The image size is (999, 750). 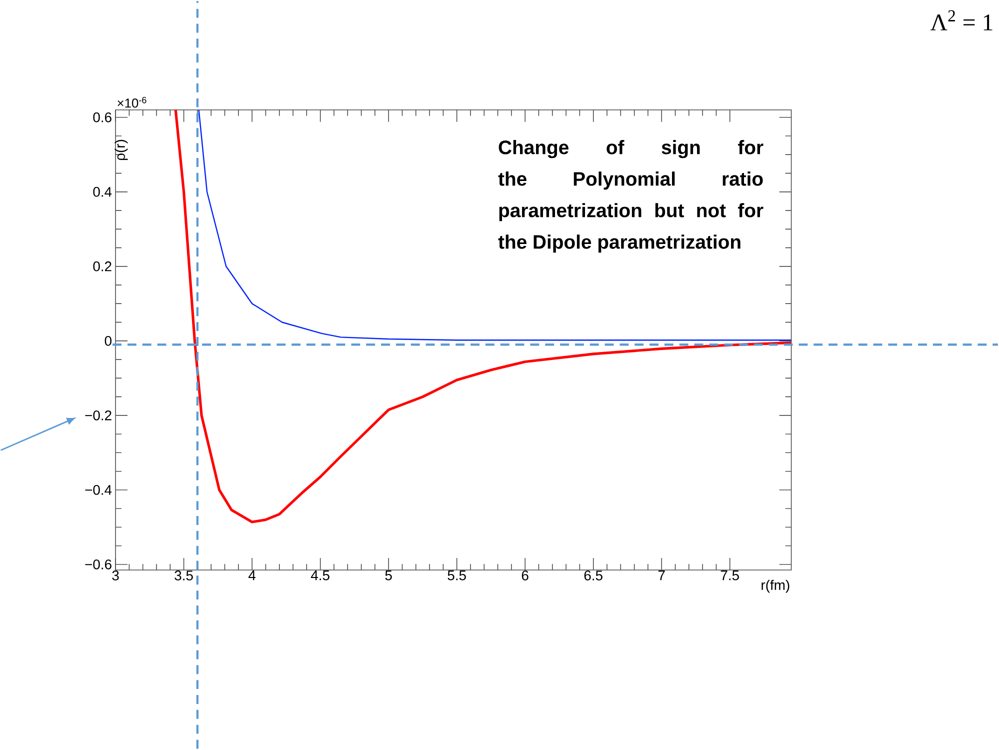 What do you see at coordinates (115, 575) in the screenshot?
I see `x-tick-label: 3` at bounding box center [115, 575].